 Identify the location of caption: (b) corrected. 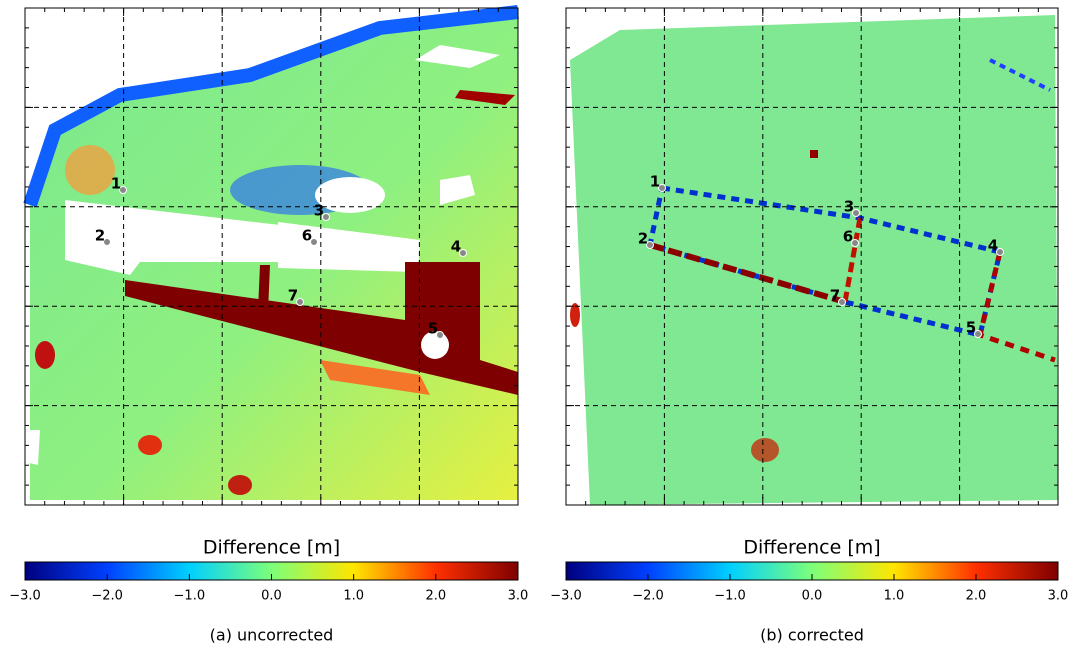
(812, 635).